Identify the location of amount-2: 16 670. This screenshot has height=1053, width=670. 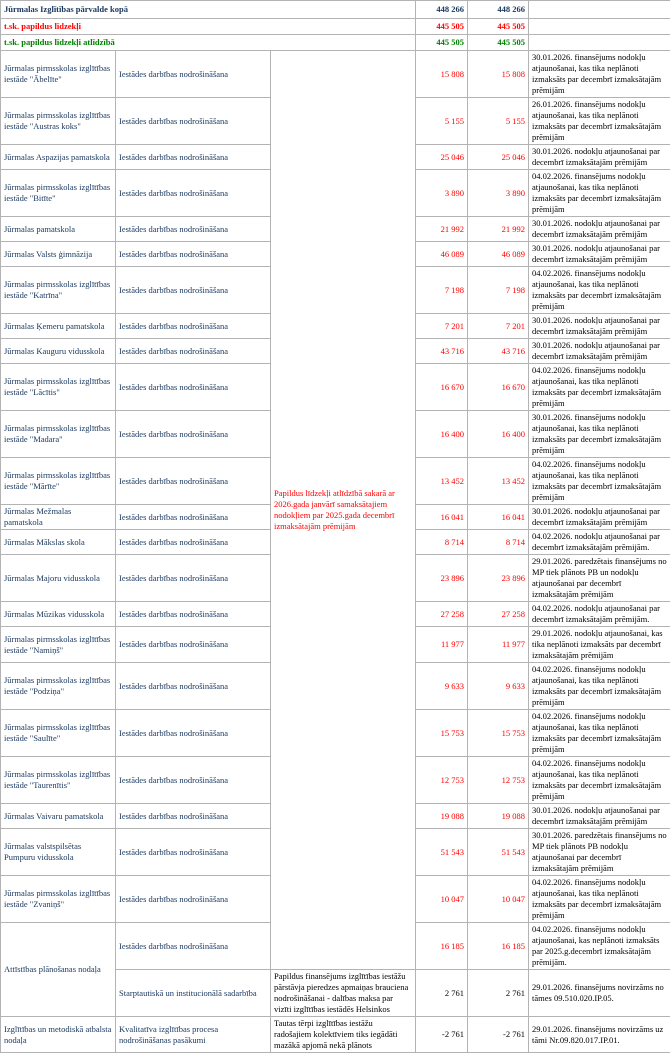
(498, 387).